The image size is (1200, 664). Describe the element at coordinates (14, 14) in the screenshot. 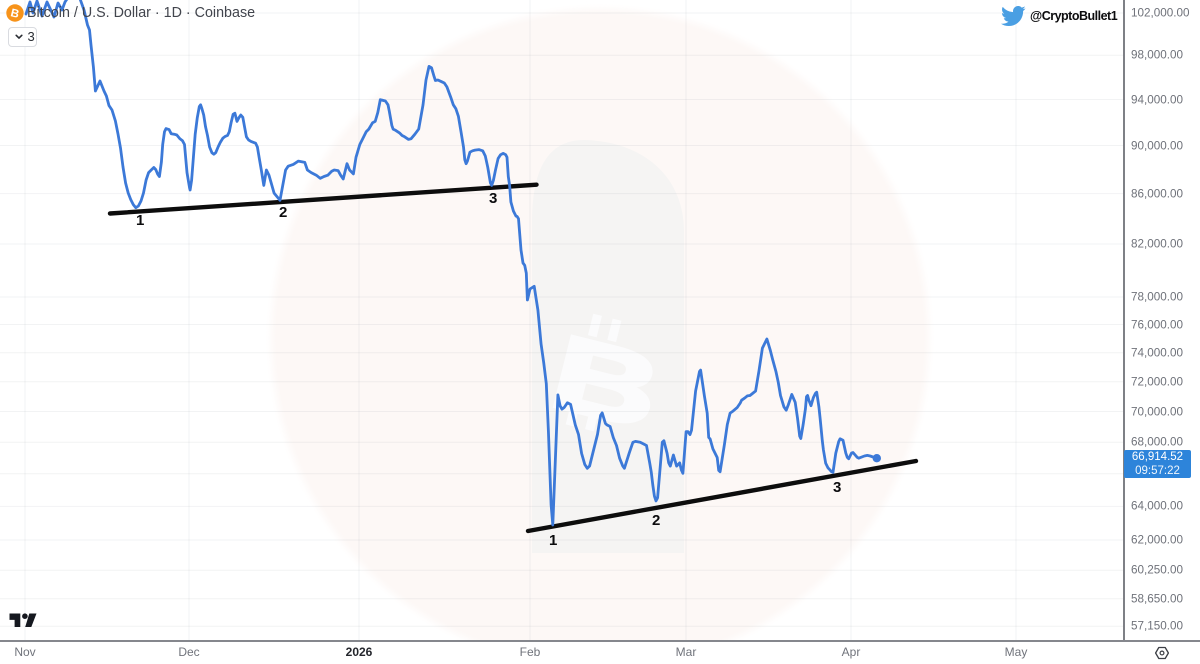

I see `svg-text: B` at that location.